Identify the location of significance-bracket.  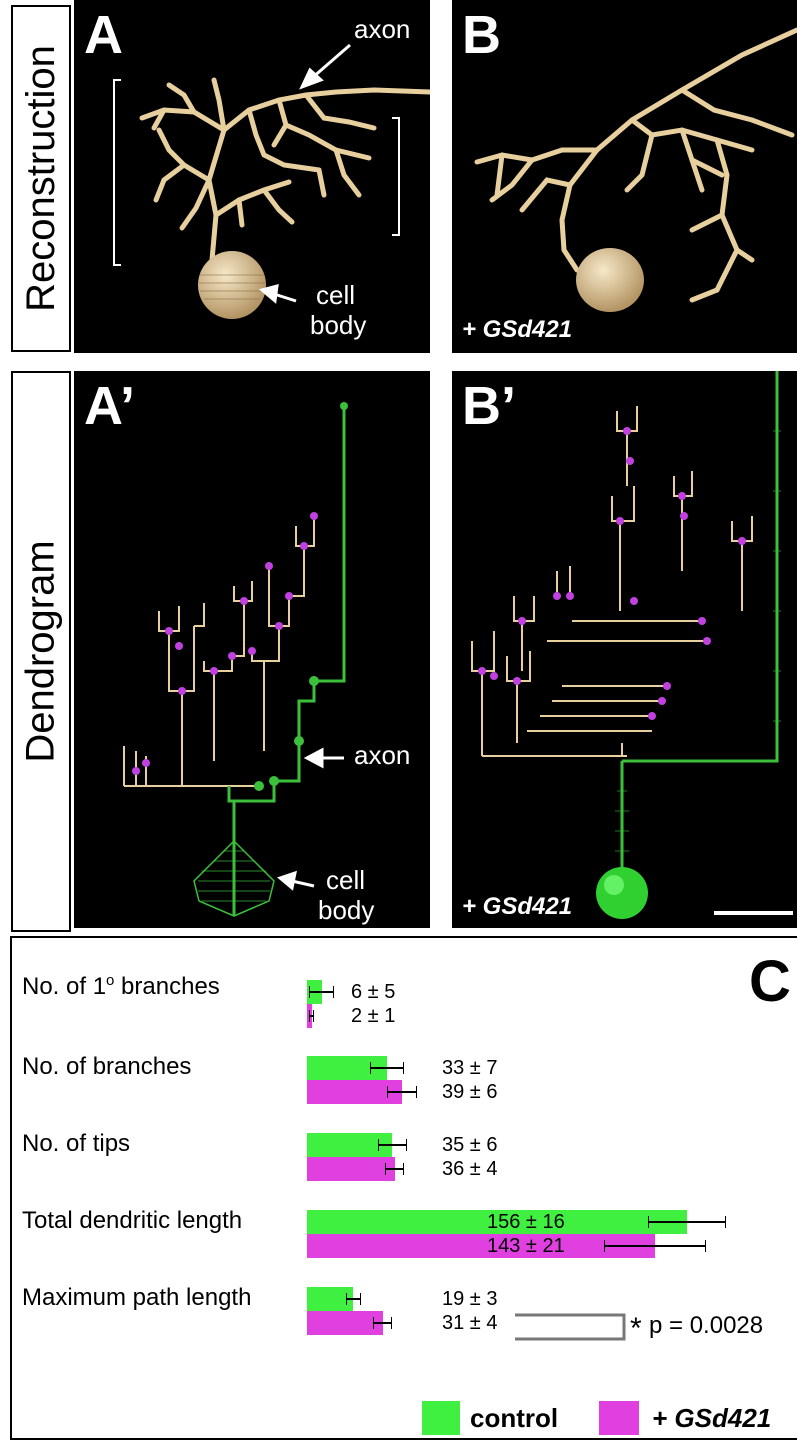
(570, 1327).